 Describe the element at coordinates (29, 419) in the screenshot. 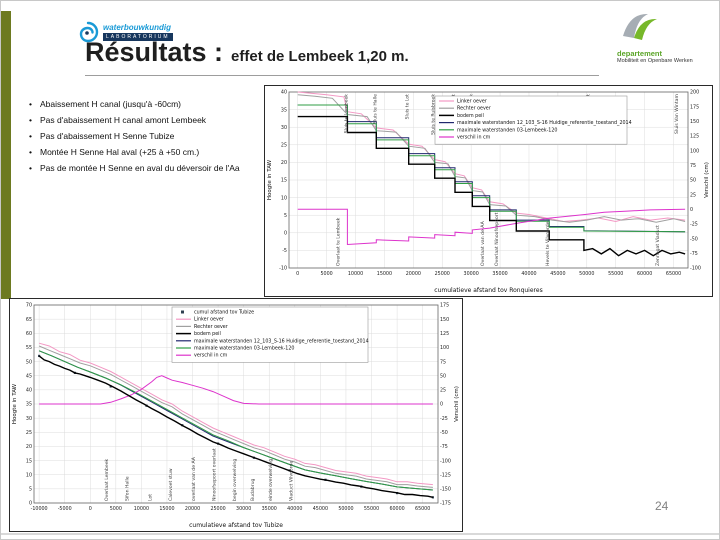

I see `svg-text: 30` at that location.